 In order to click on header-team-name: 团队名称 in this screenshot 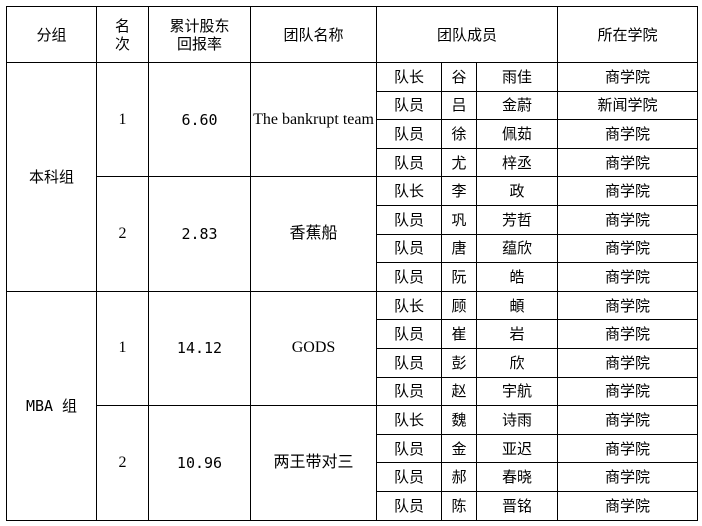, I will do `click(313, 34)`.